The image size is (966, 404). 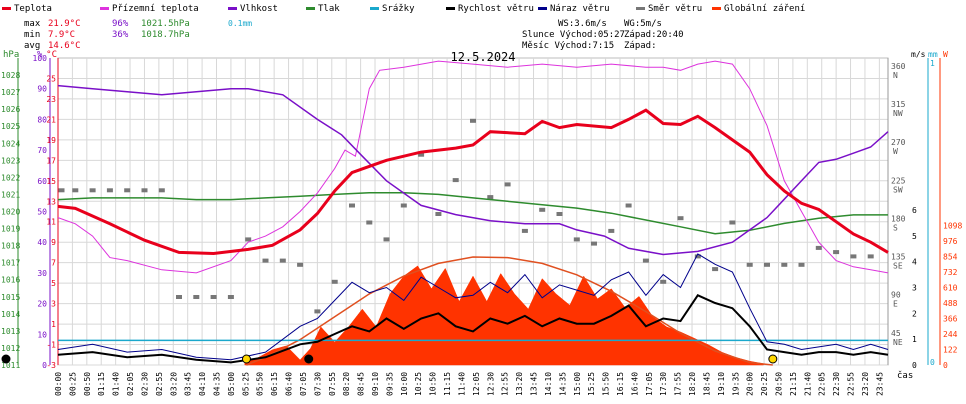 I want to click on pressure-tick-label: 1015, so click(x=10, y=297).